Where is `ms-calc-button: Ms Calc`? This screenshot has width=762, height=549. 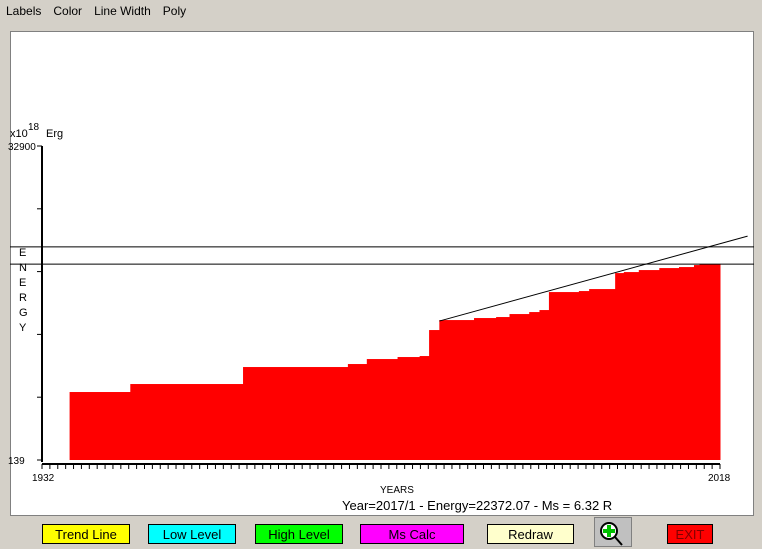 ms-calc-button: Ms Calc is located at coordinates (412, 534).